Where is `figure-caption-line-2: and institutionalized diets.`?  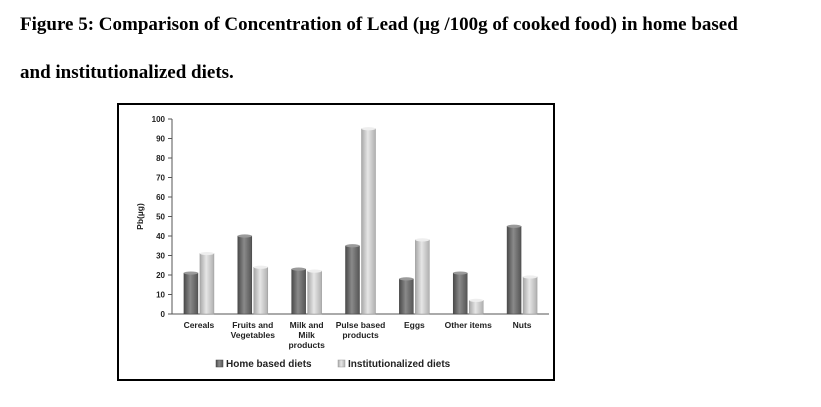 figure-caption-line-2: and institutionalized diets. is located at coordinates (127, 72).